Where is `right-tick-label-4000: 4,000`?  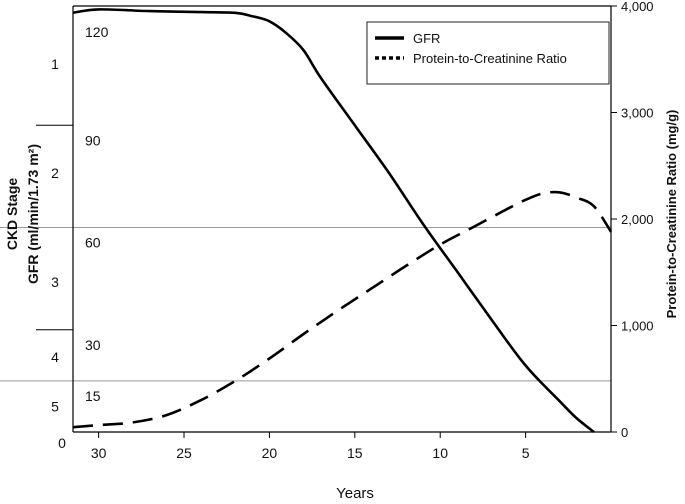 right-tick-label-4000: 4,000 is located at coordinates (637, 7).